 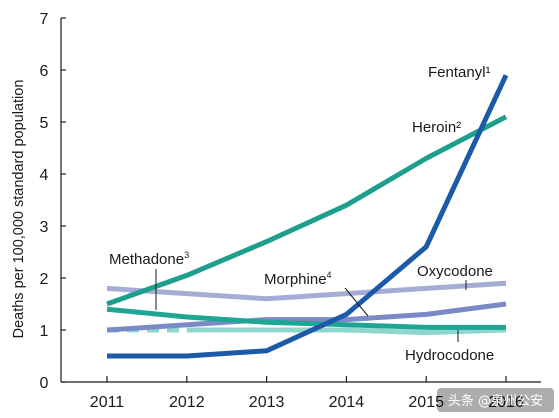 What do you see at coordinates (436, 127) in the screenshot?
I see `heroin-series-label: Heroin²` at bounding box center [436, 127].